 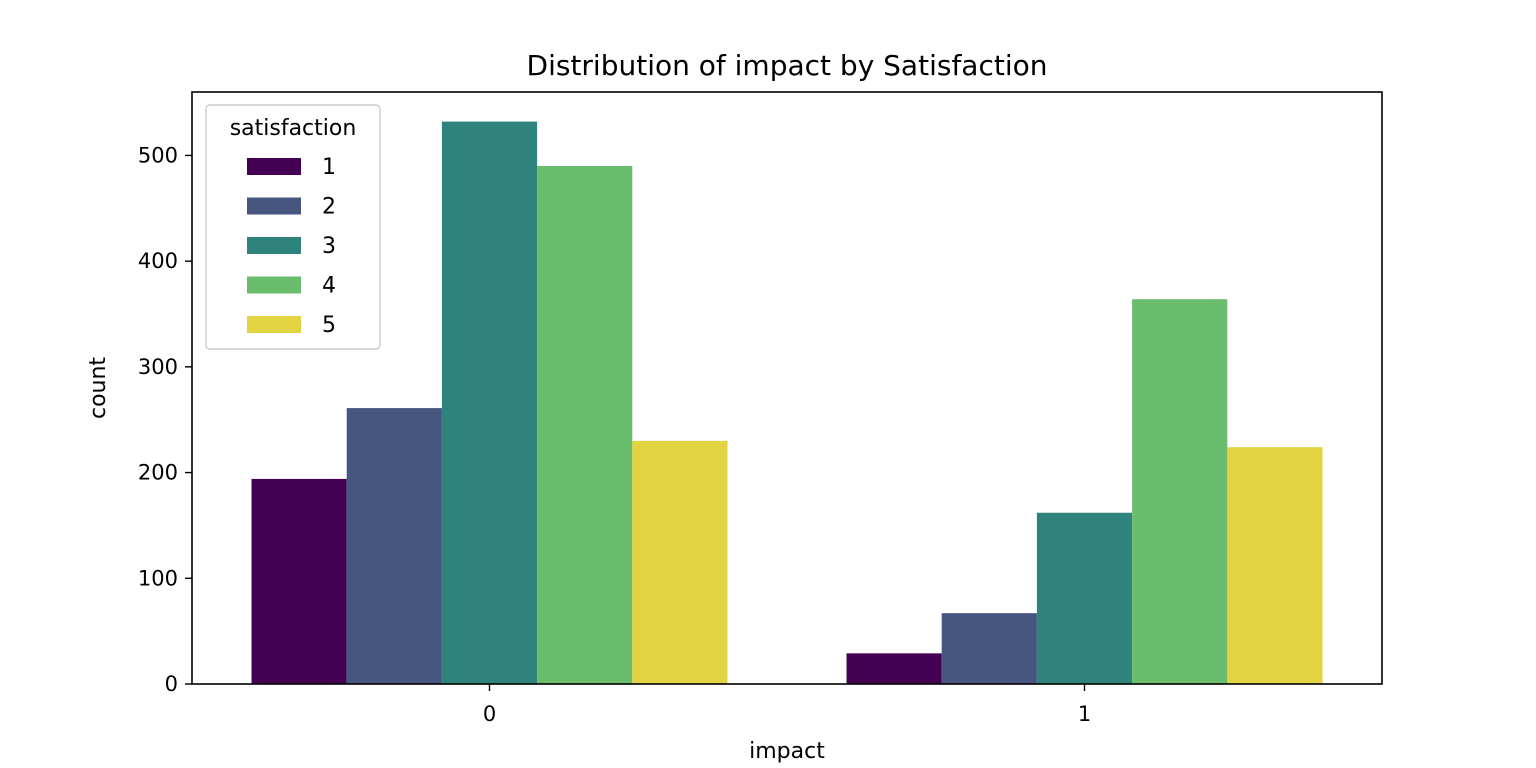 What do you see at coordinates (158, 155) in the screenshot?
I see `y-tick-label: 500` at bounding box center [158, 155].